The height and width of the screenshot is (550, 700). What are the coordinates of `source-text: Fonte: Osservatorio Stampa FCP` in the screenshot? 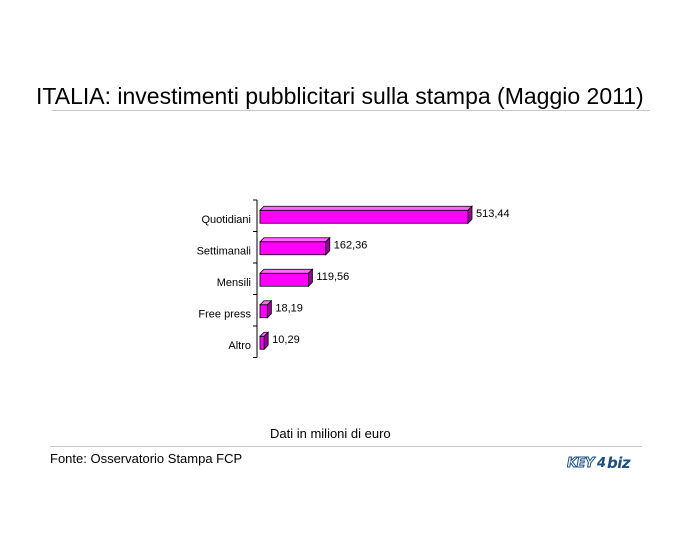 It's located at (146, 458).